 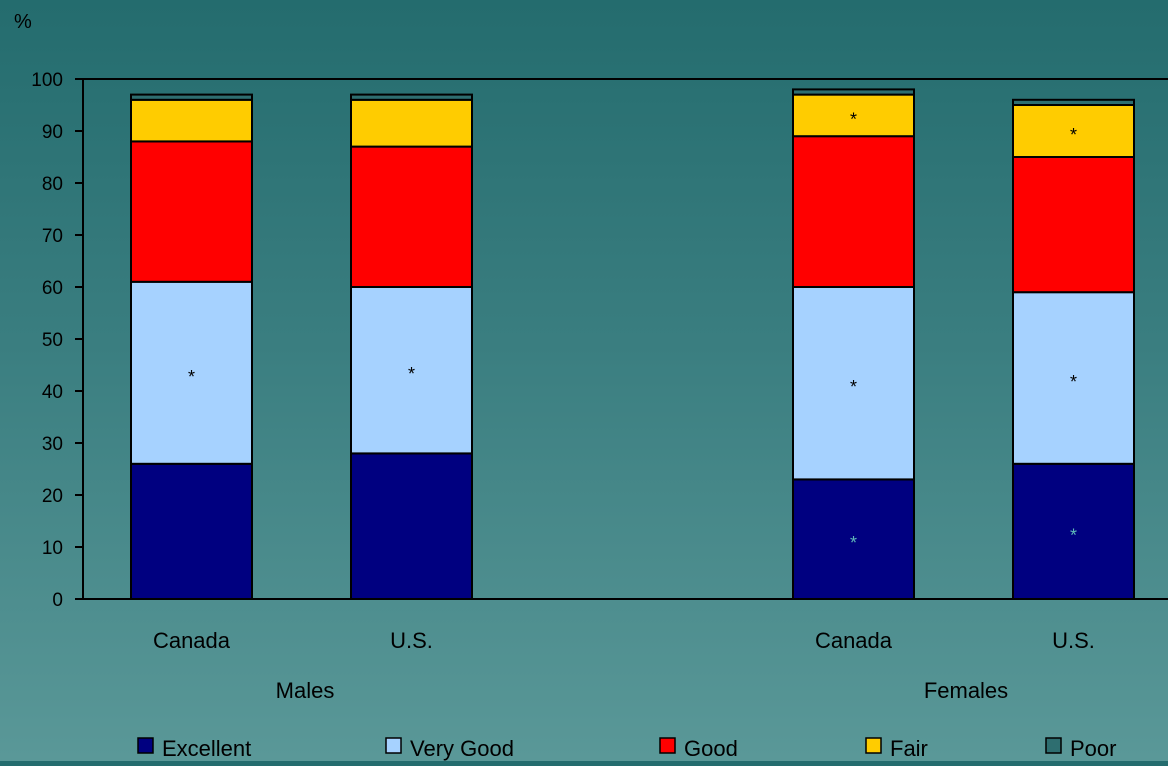 I want to click on legend-label: Excellent, so click(x=206, y=748).